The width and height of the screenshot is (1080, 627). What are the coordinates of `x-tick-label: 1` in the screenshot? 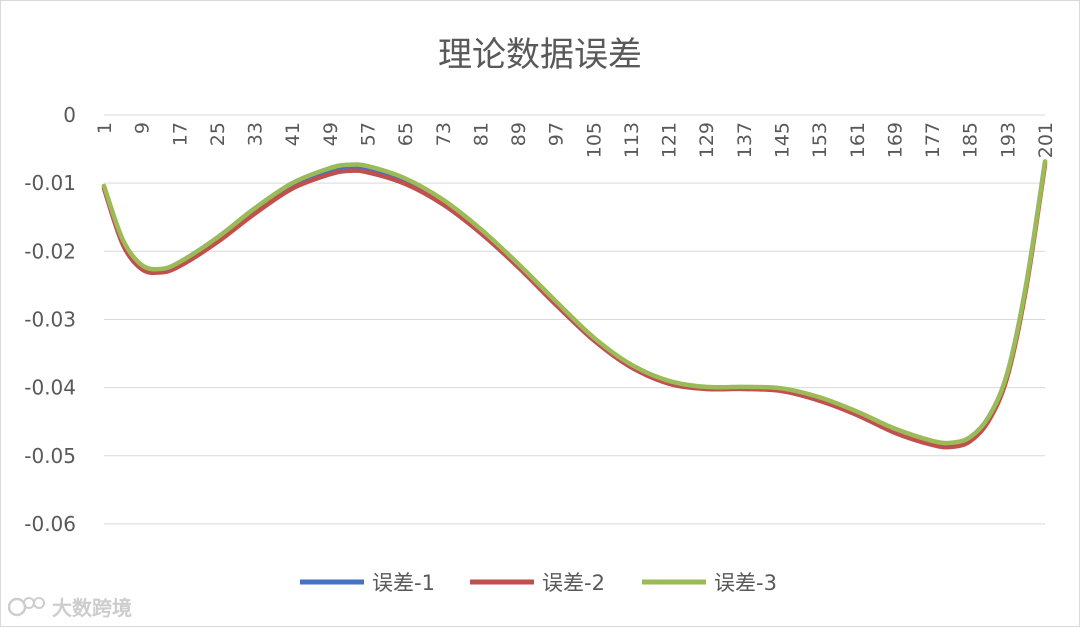 It's located at (105, 128).